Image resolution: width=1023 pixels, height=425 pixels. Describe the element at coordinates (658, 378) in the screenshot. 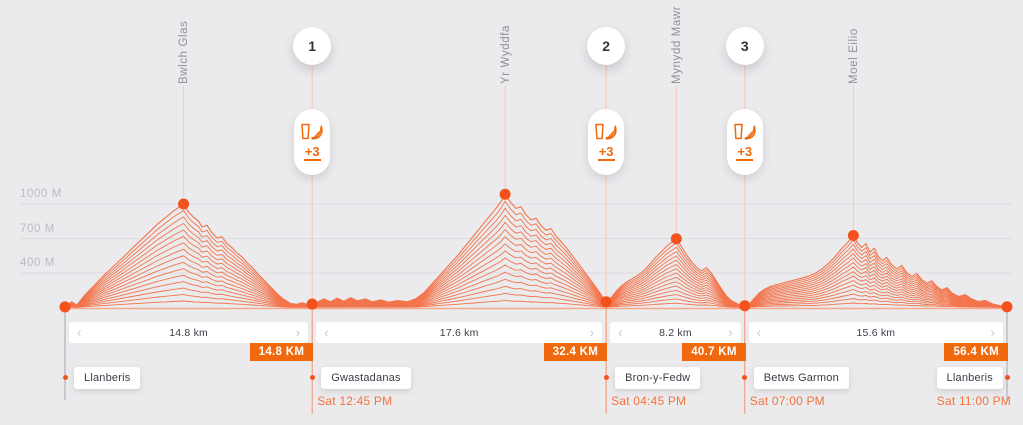

I see `station-name-label: Bron-y-Fedw` at that location.